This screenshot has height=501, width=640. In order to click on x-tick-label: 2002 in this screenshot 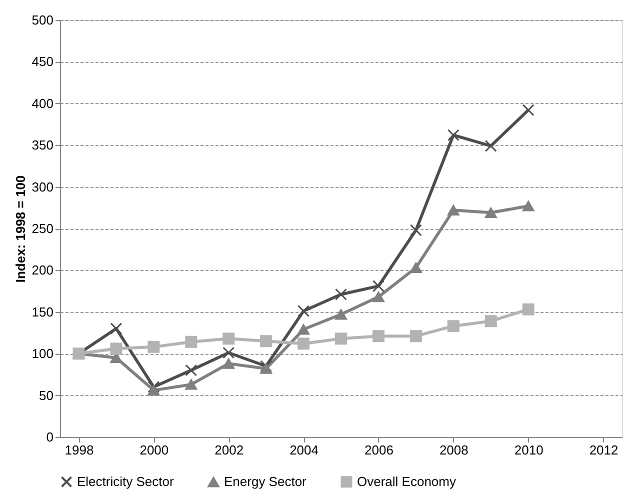, I will do `click(229, 450)`.